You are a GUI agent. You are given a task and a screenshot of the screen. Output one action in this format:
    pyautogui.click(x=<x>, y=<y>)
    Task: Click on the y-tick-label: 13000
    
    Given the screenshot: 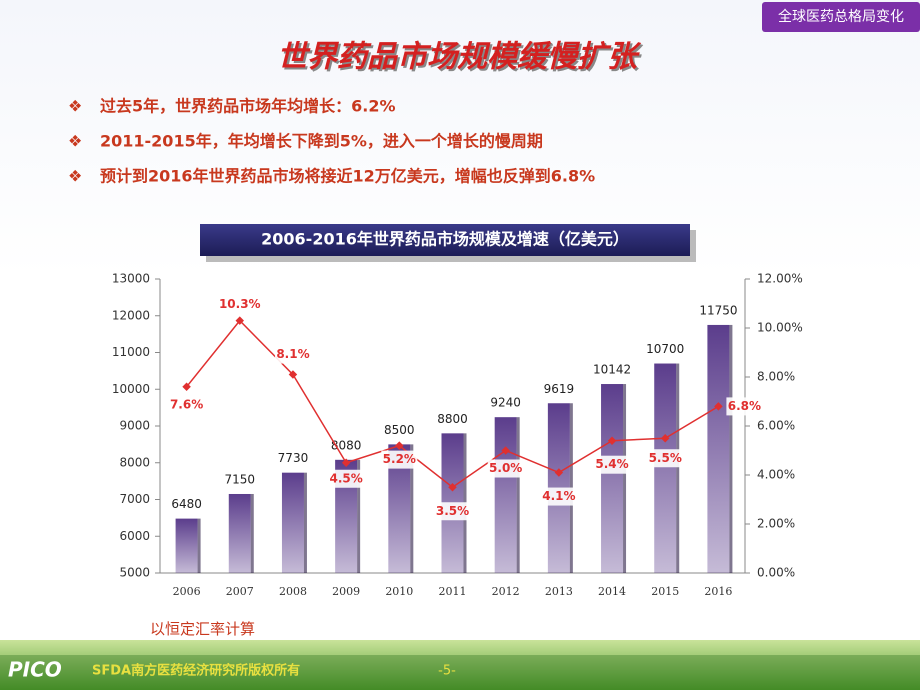 What is the action you would take?
    pyautogui.click(x=131, y=279)
    